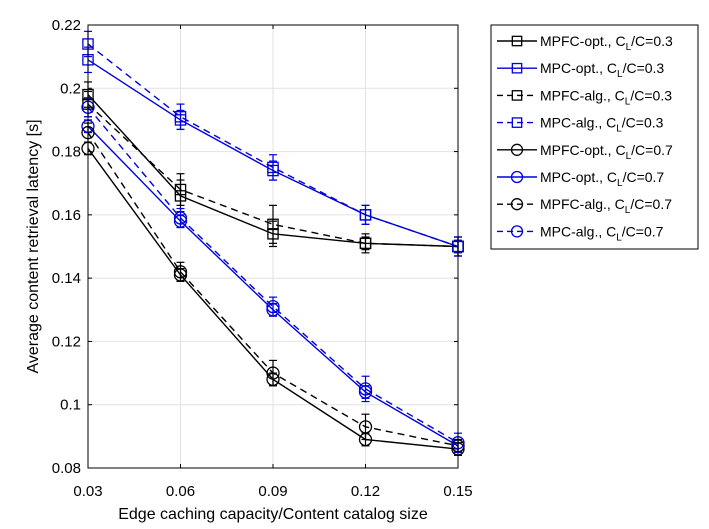 The image size is (709, 529). I want to click on x-tick-label: 0.09, so click(272, 491).